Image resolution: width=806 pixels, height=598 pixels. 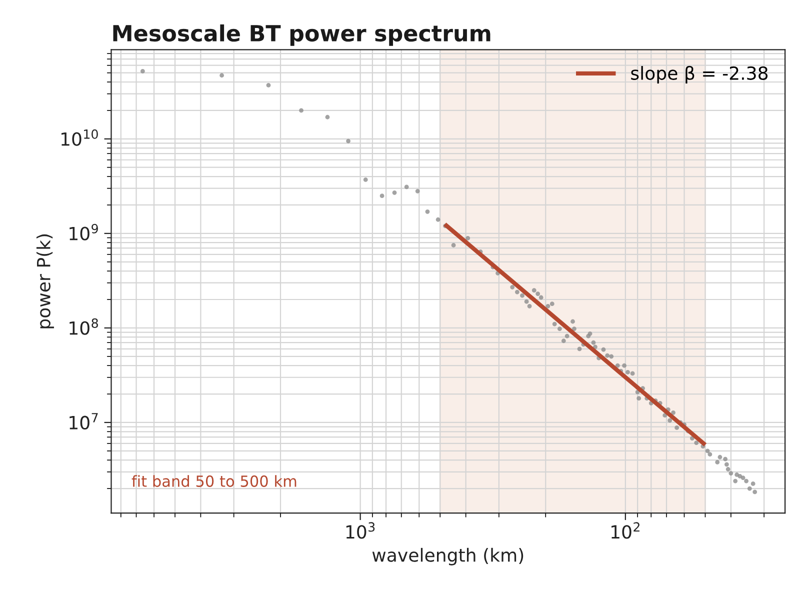 I want to click on y-tick-label: 10$^{7}$, so click(x=84, y=421).